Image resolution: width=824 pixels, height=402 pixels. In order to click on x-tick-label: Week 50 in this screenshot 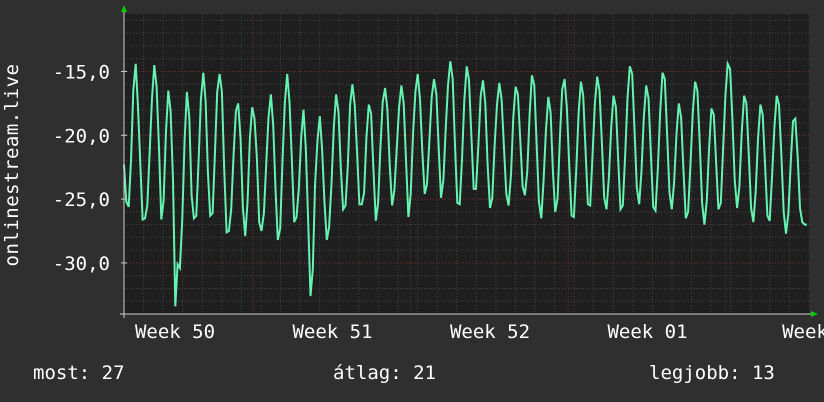, I will do `click(175, 332)`.